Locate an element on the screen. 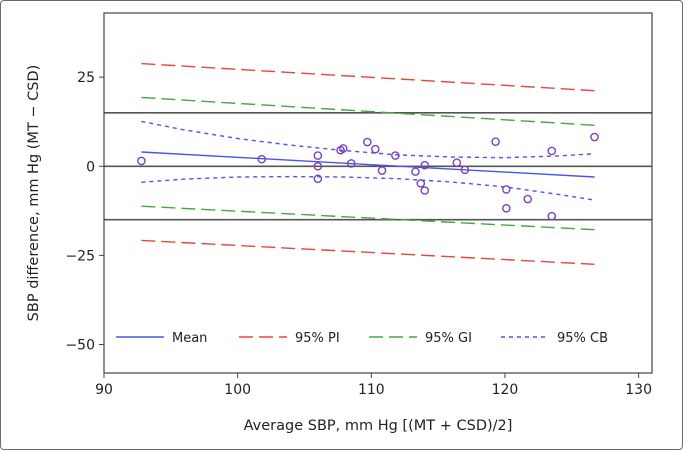  95-gi-lower-line is located at coordinates (368, 218).